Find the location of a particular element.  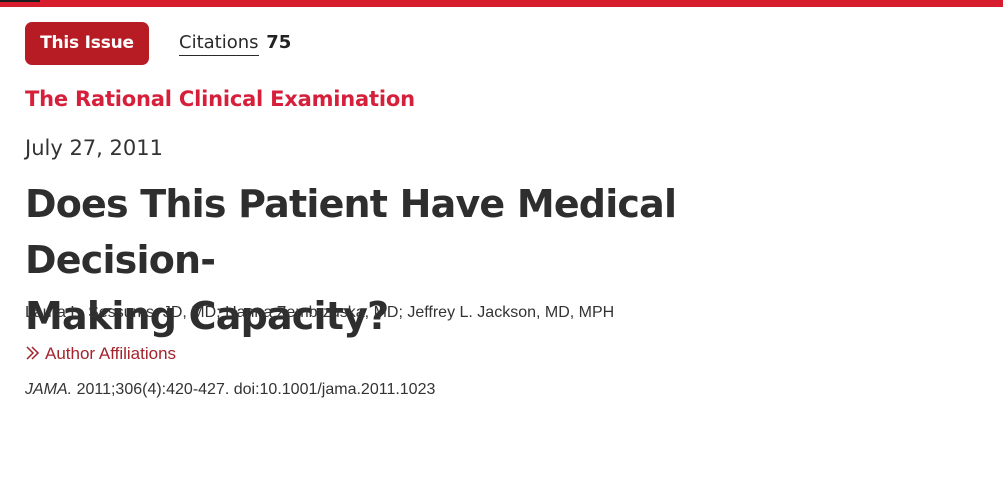

section-label: The Rational Clinical Examination is located at coordinates (220, 99).